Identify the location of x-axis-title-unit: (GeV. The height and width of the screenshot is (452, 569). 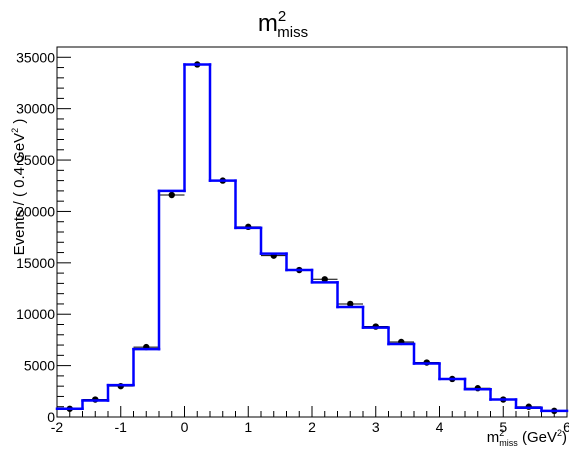
(537, 437).